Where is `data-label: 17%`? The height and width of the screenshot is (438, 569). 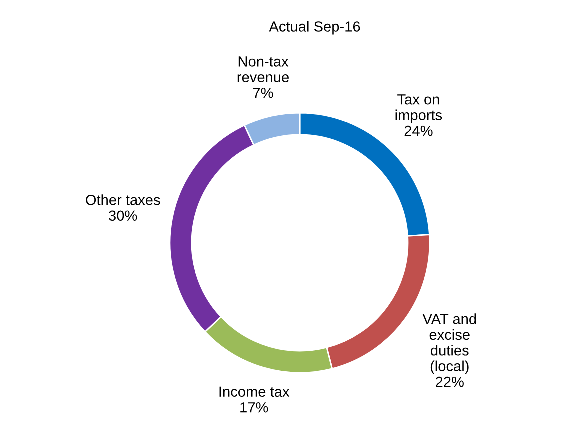 data-label: 17% is located at coordinates (254, 407).